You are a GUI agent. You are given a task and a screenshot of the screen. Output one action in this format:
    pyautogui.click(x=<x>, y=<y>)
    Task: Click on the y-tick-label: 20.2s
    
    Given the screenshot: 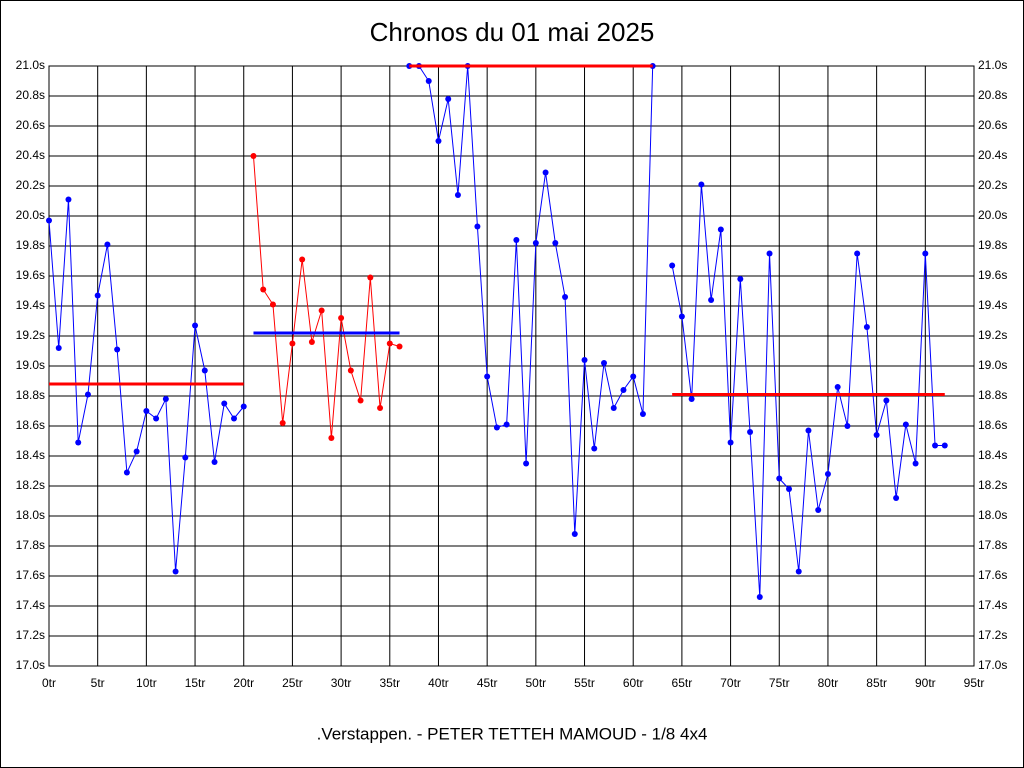 What is the action you would take?
    pyautogui.click(x=30, y=185)
    